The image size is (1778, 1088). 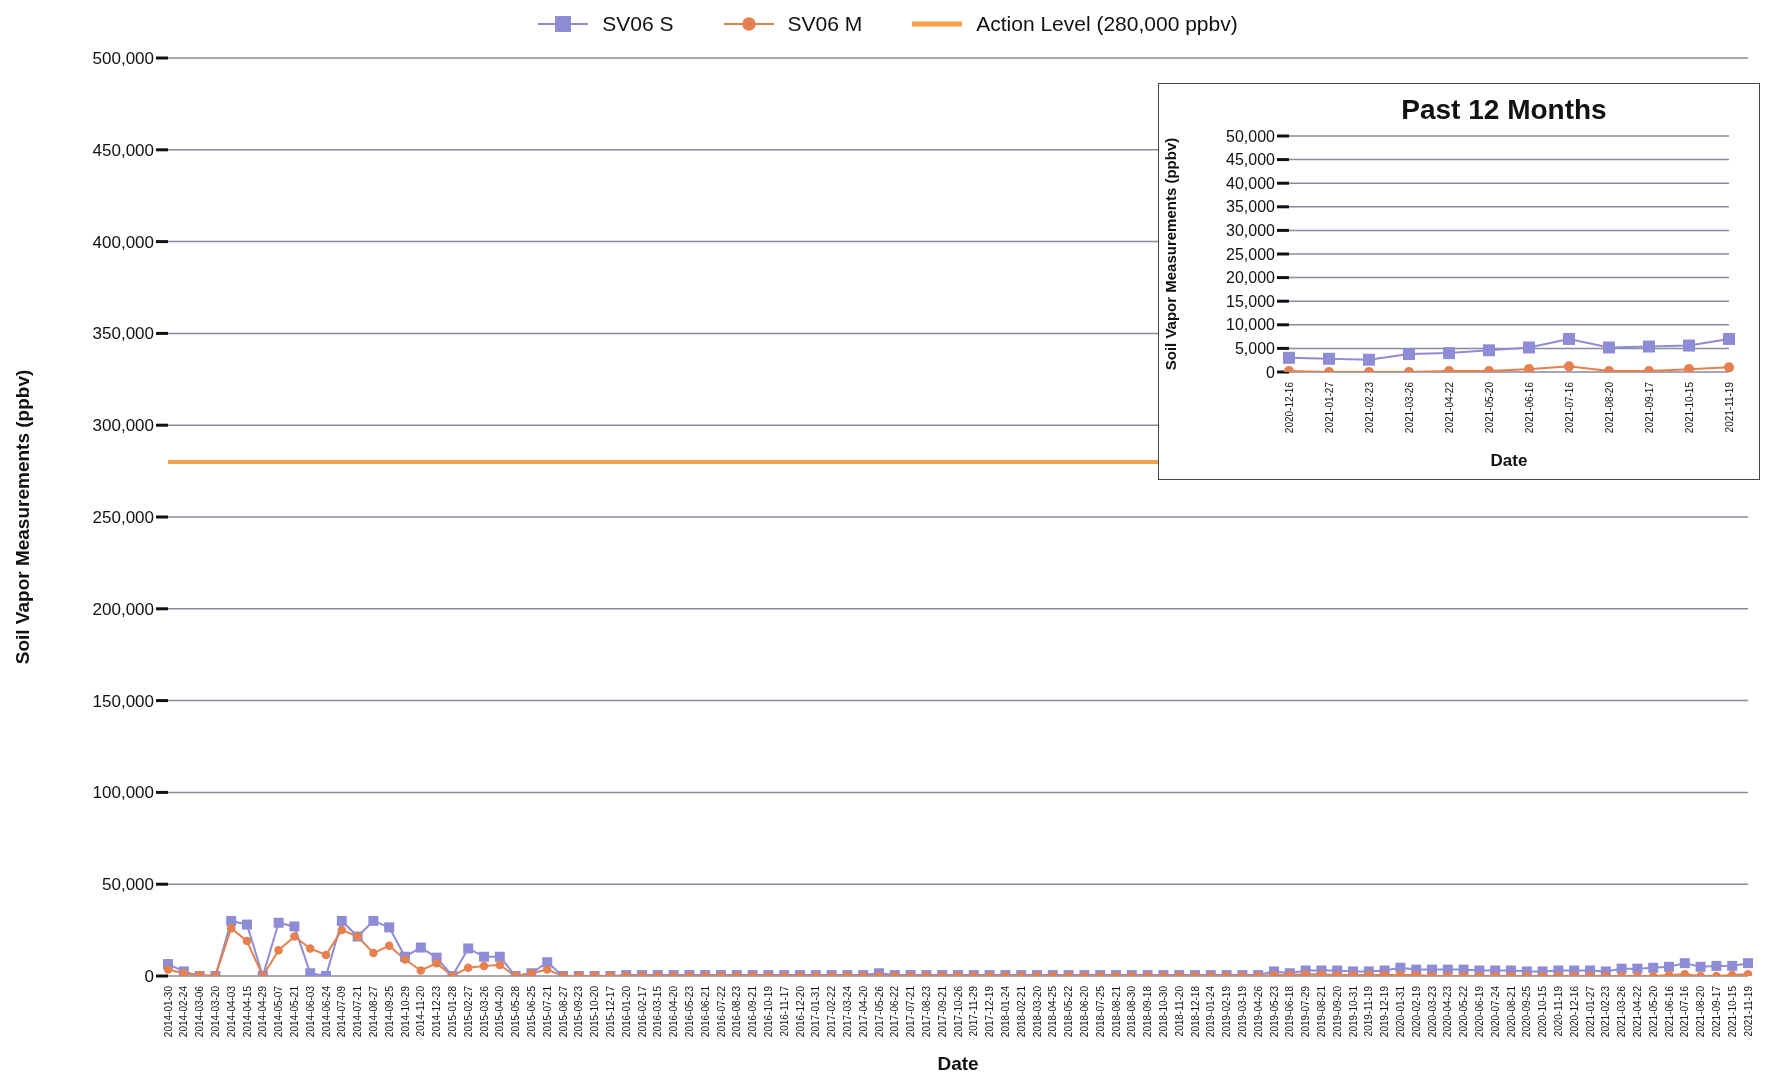 I want to click on x-tick-label: 2020-09-25, so click(x=1527, y=1011).